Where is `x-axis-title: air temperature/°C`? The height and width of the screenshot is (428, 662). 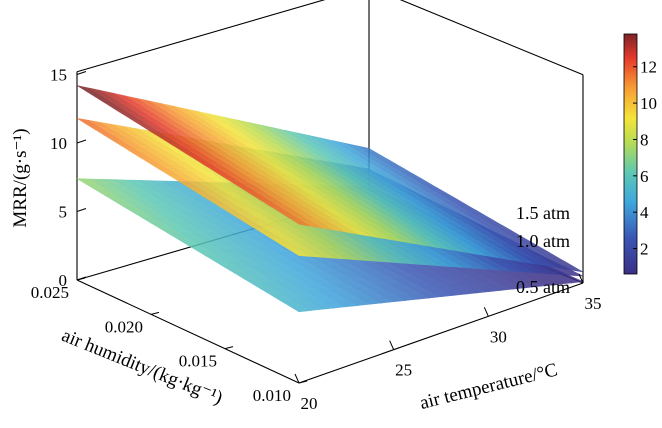 x-axis-title: air temperature/°C is located at coordinates (489, 386).